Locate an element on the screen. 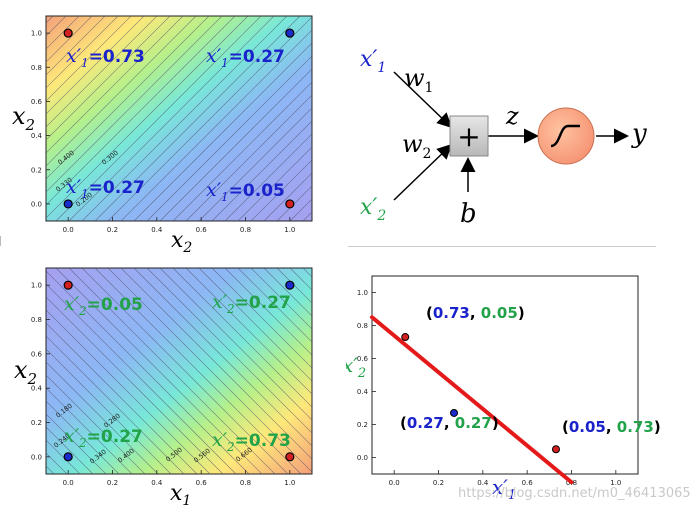  input2-label: x′2 is located at coordinates (373, 209).